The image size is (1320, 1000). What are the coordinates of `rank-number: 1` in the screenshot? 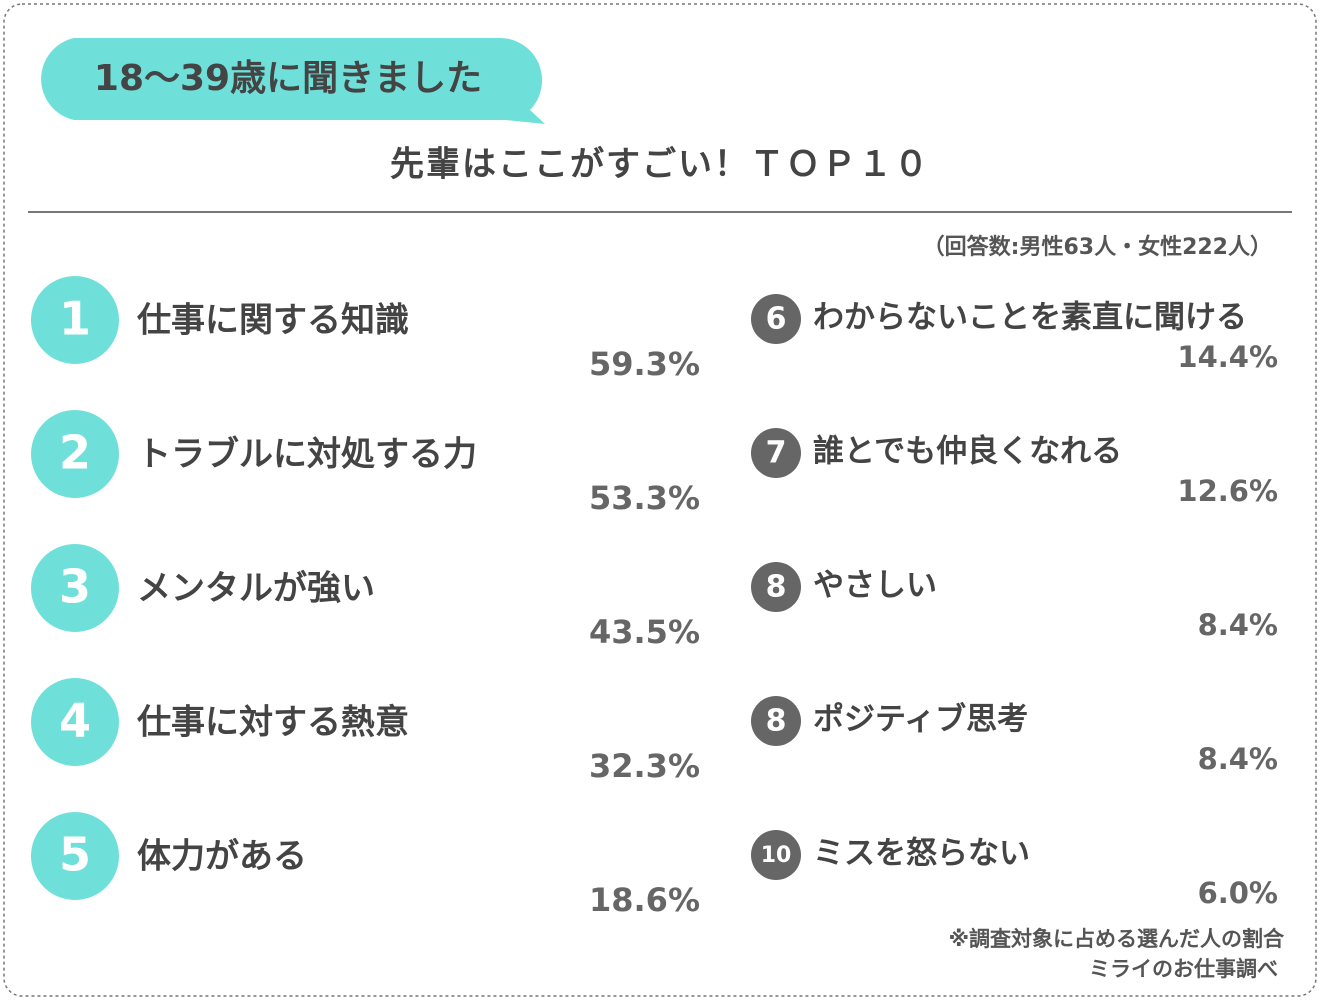 It's located at (75, 319).